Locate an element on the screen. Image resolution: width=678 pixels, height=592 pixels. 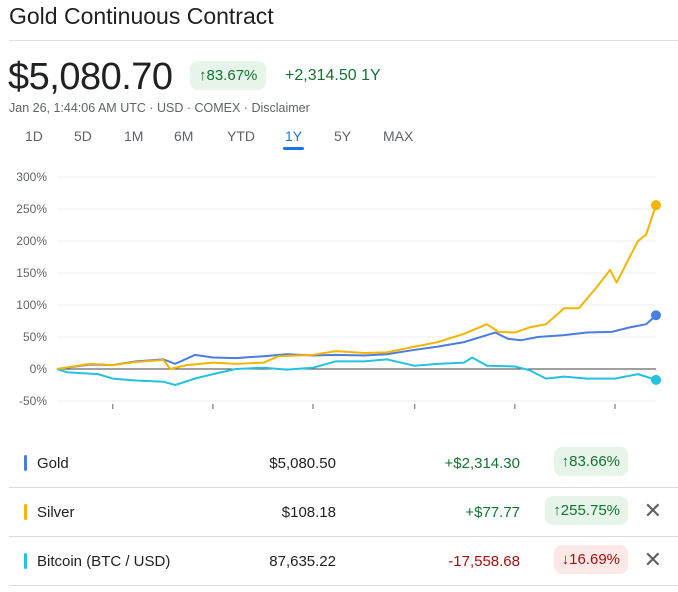
series-price: 87,635.22 is located at coordinates (302, 561).